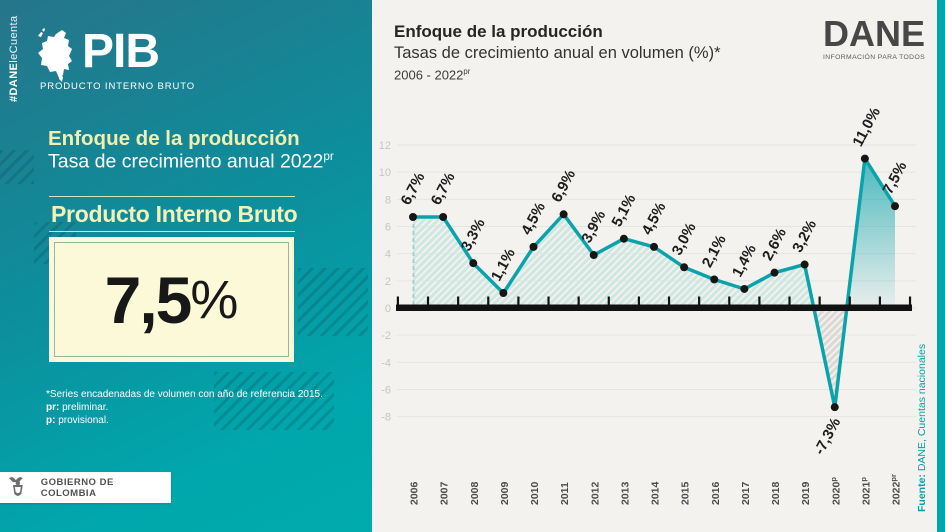 The height and width of the screenshot is (532, 945). I want to click on indicator-title: Producto Interno Bruto, so click(174, 214).